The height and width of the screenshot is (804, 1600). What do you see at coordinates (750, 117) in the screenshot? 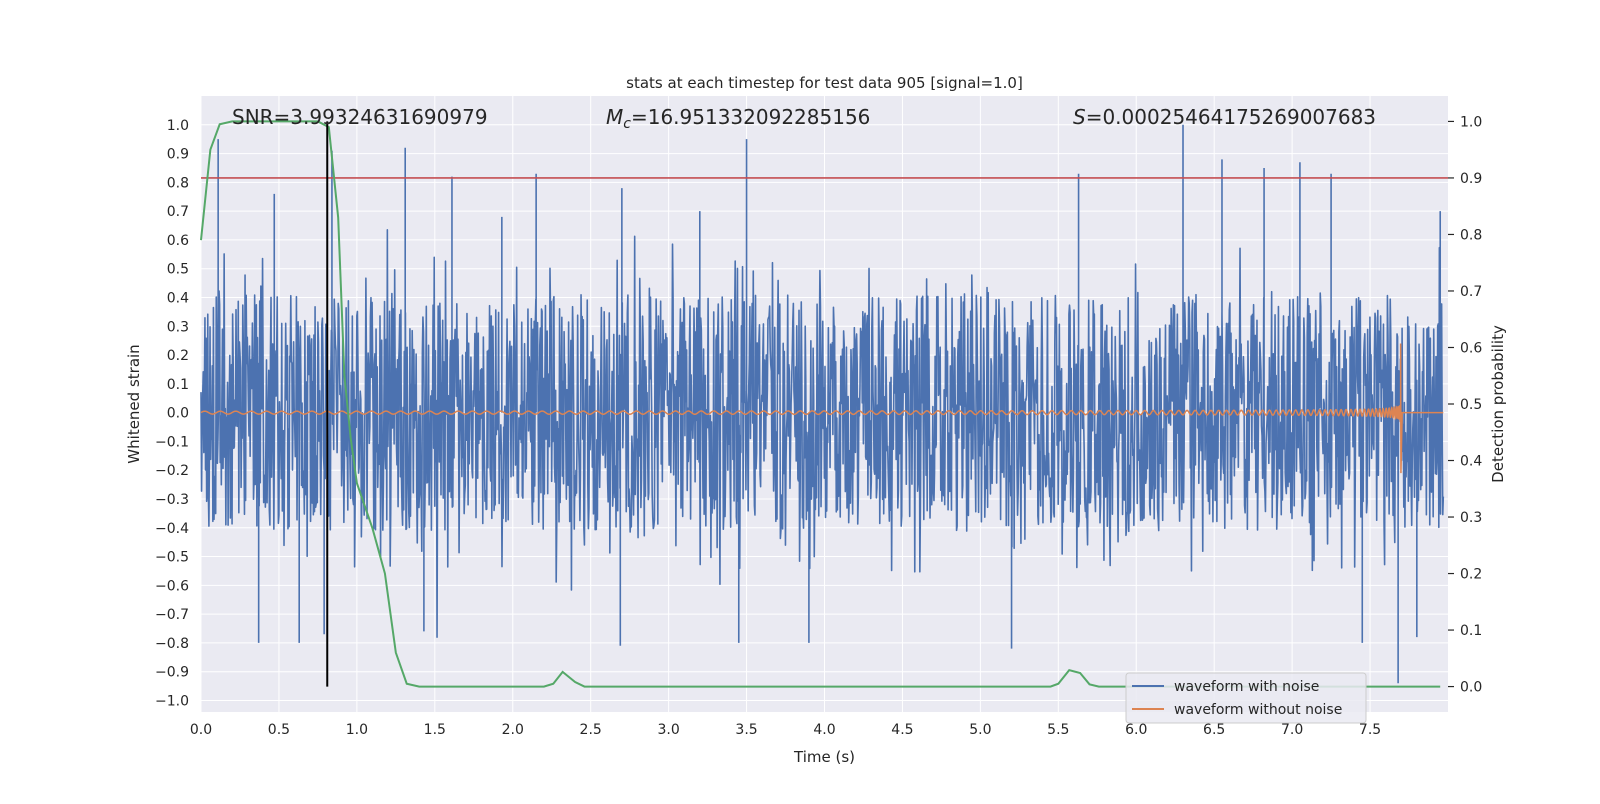
I see `mc-value: =16.951332092285156` at bounding box center [750, 117].